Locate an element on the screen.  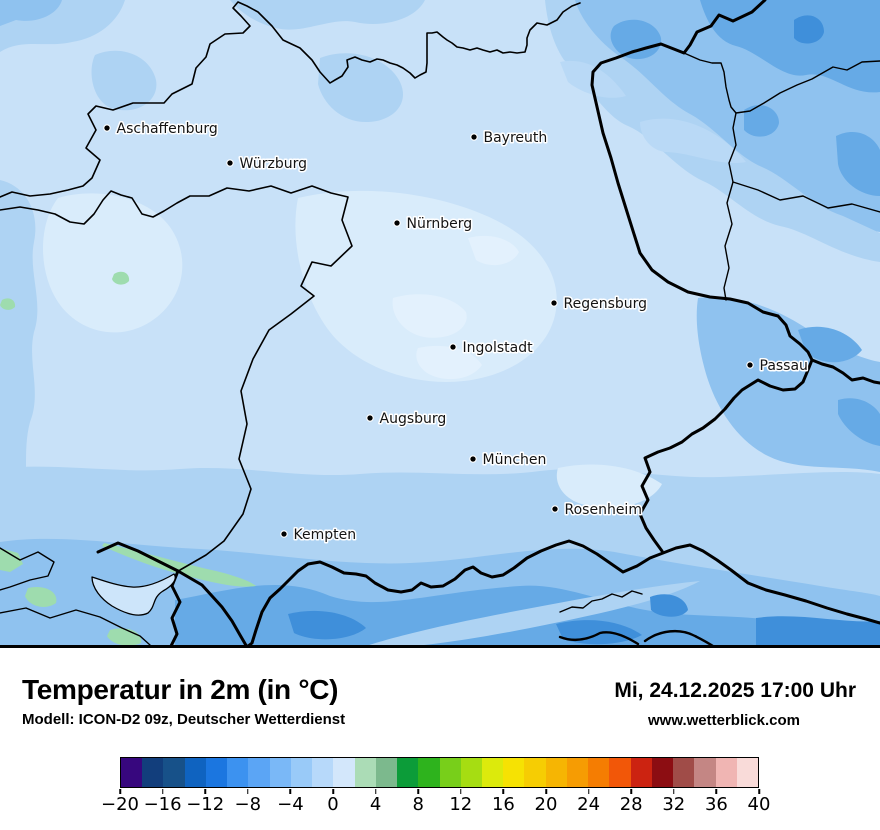
colorbar-tick-label: 8 is located at coordinates (418, 804).